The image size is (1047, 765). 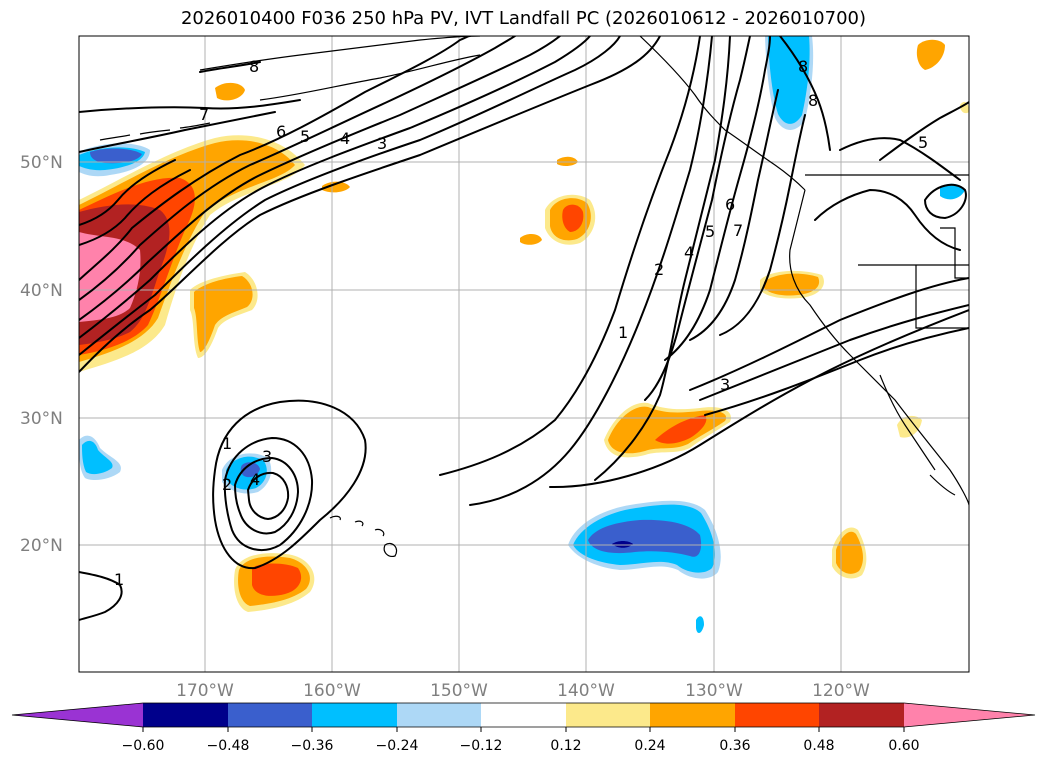 What do you see at coordinates (714, 691) in the screenshot?
I see `lon-label: 130°W` at bounding box center [714, 691].